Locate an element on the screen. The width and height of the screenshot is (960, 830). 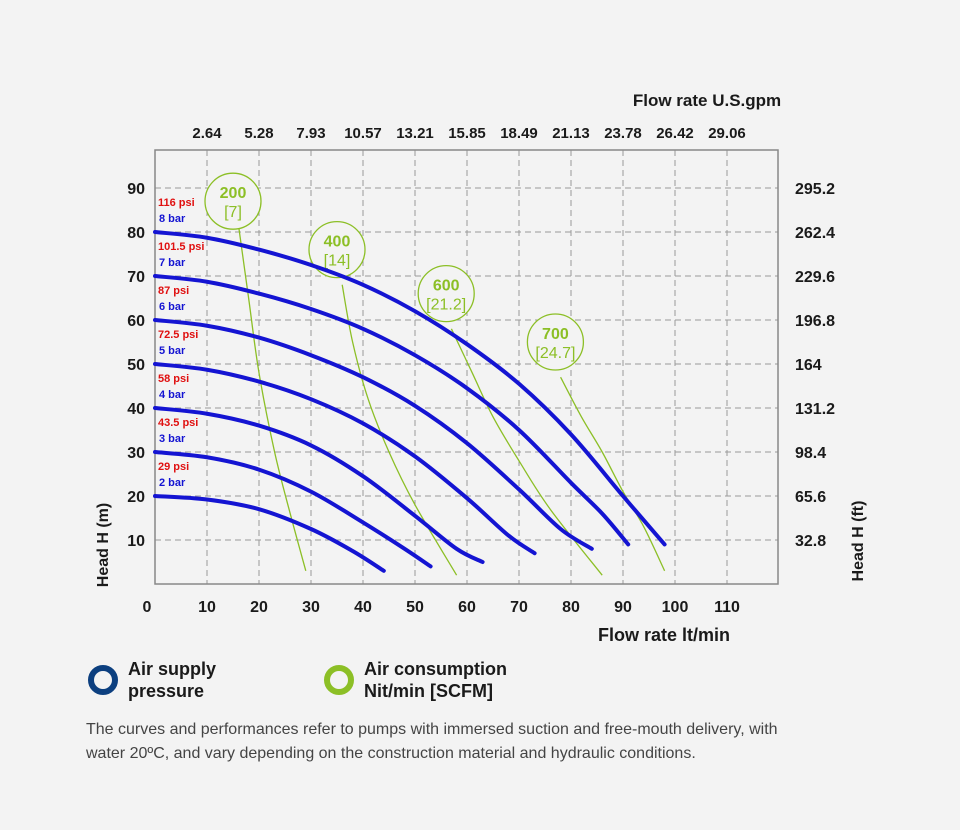
x-top-tick-label: 5.28 is located at coordinates (258, 133).